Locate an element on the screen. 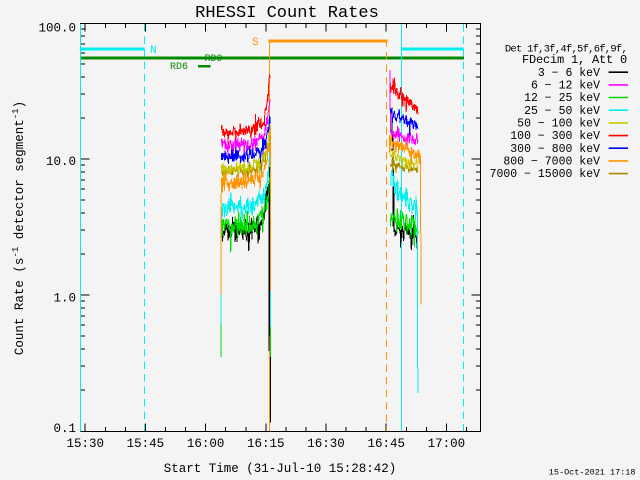 The height and width of the screenshot is (480, 640). svg-text: 15:45 is located at coordinates (146, 444).